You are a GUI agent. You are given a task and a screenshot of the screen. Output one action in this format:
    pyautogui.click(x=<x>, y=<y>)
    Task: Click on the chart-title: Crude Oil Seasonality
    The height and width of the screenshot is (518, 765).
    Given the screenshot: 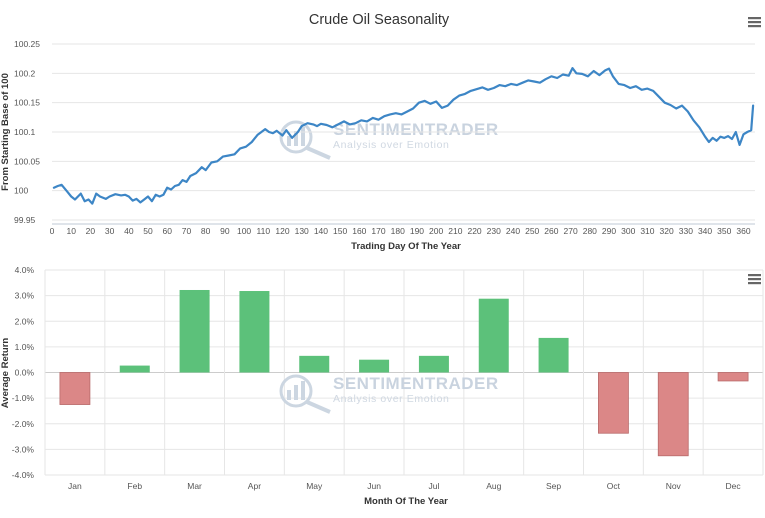 What is the action you would take?
    pyautogui.click(x=379, y=20)
    